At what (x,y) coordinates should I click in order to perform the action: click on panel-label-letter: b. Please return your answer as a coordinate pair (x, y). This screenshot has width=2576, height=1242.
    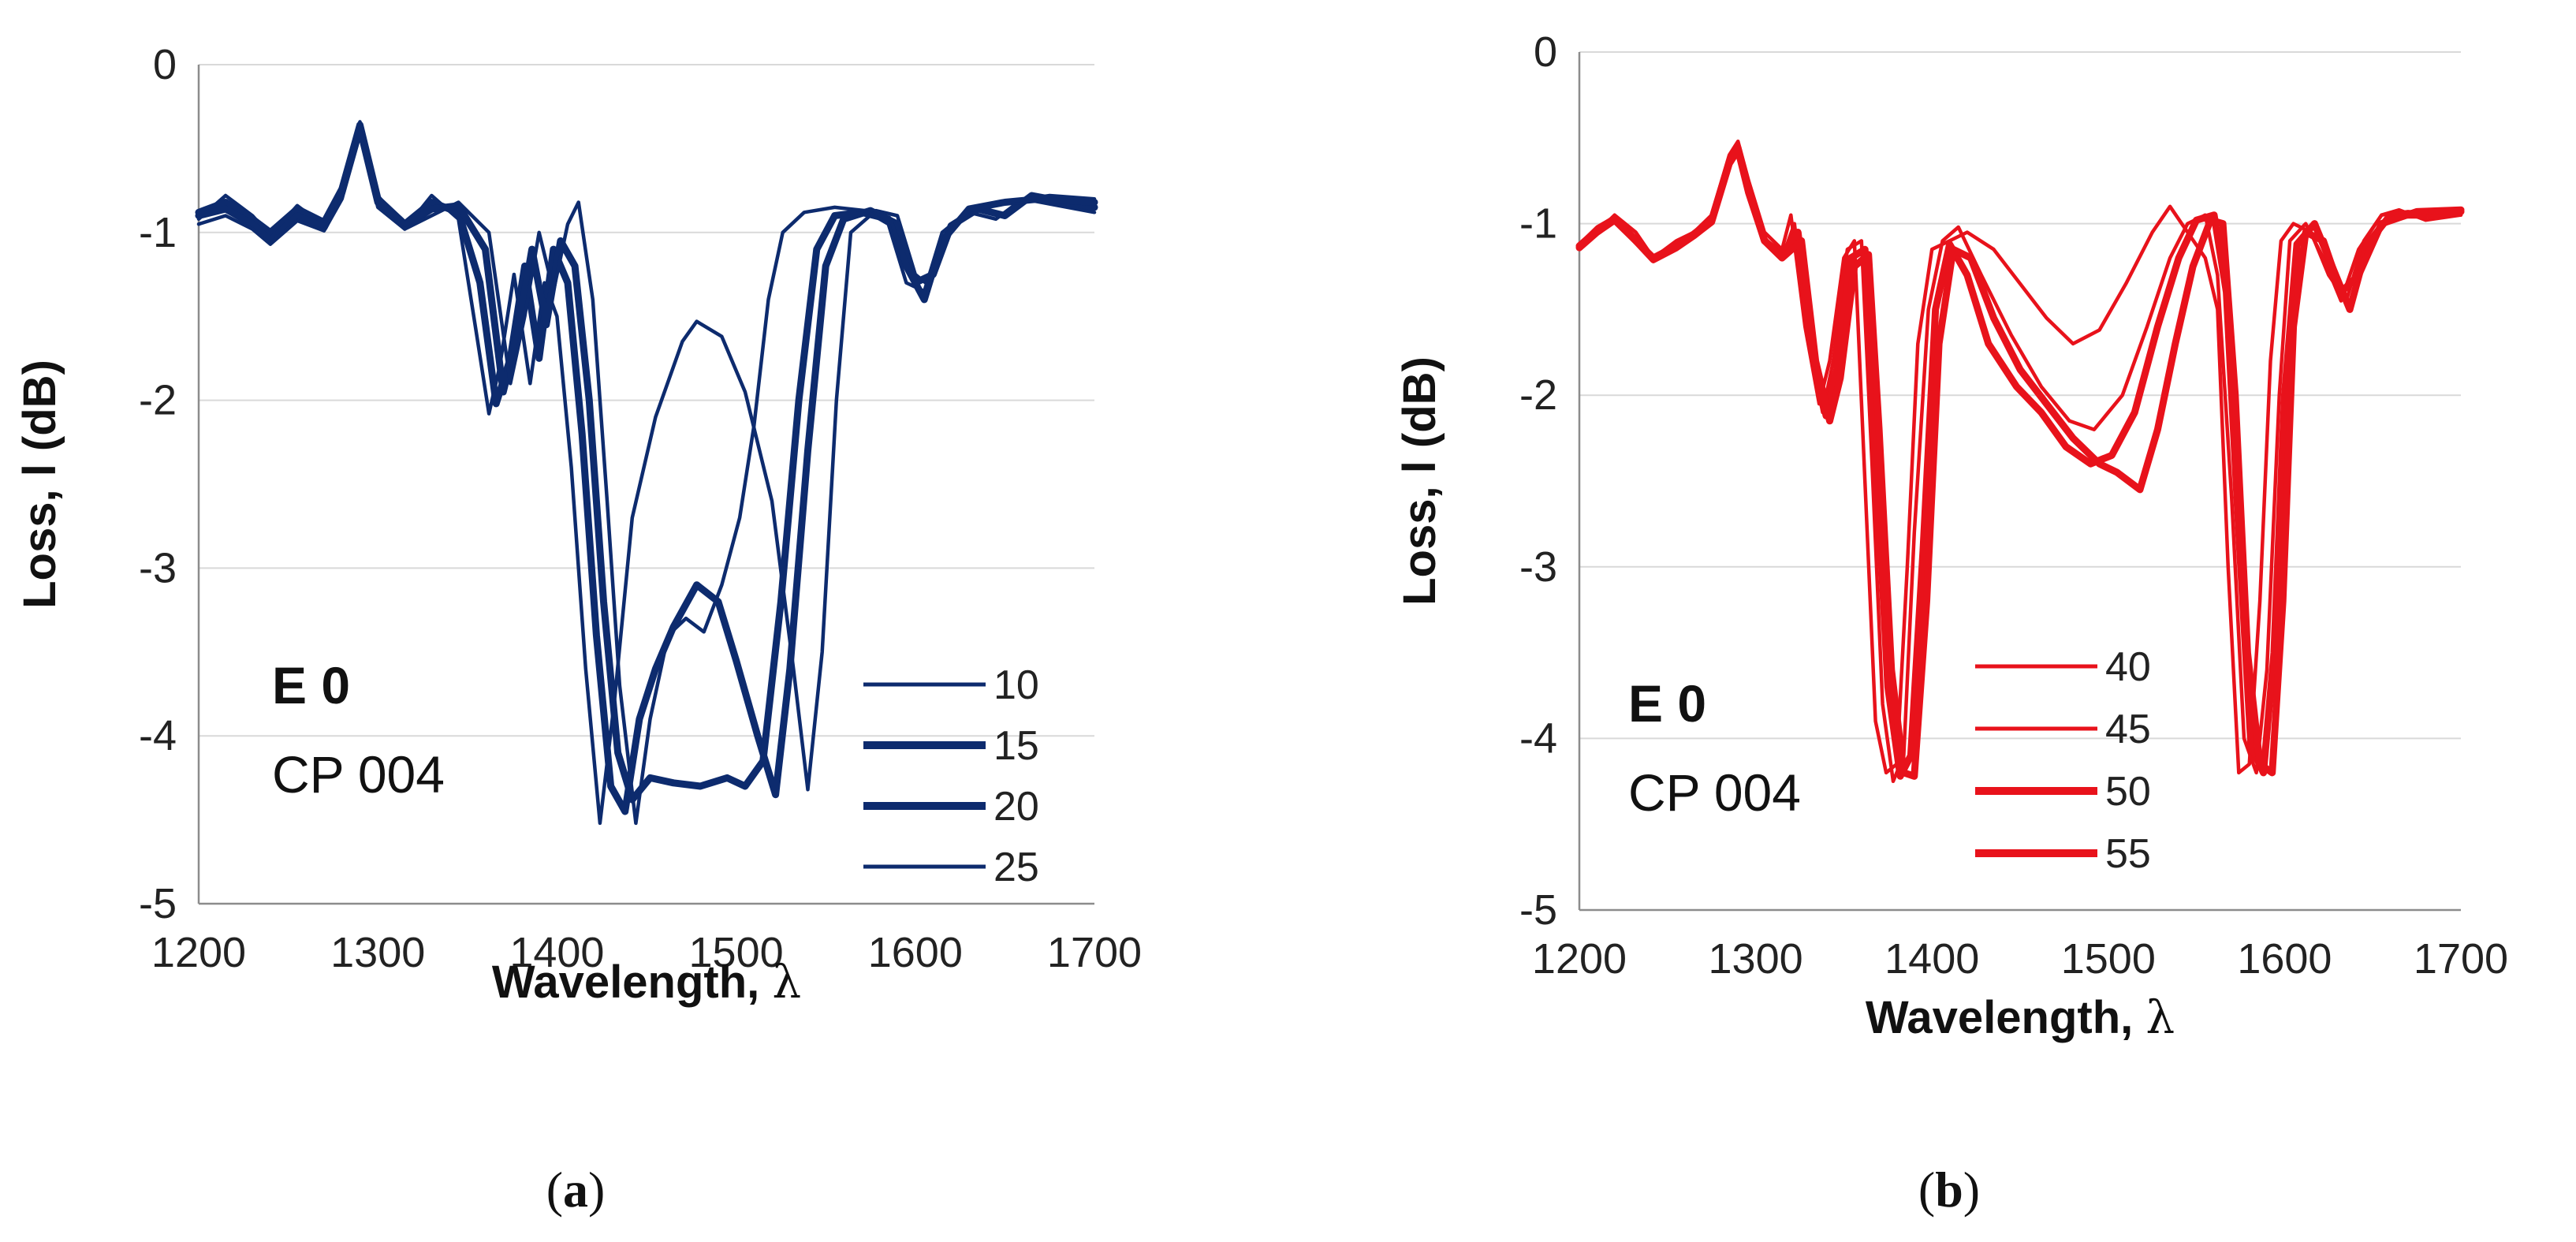
    Looking at the image, I should click on (1949, 1190).